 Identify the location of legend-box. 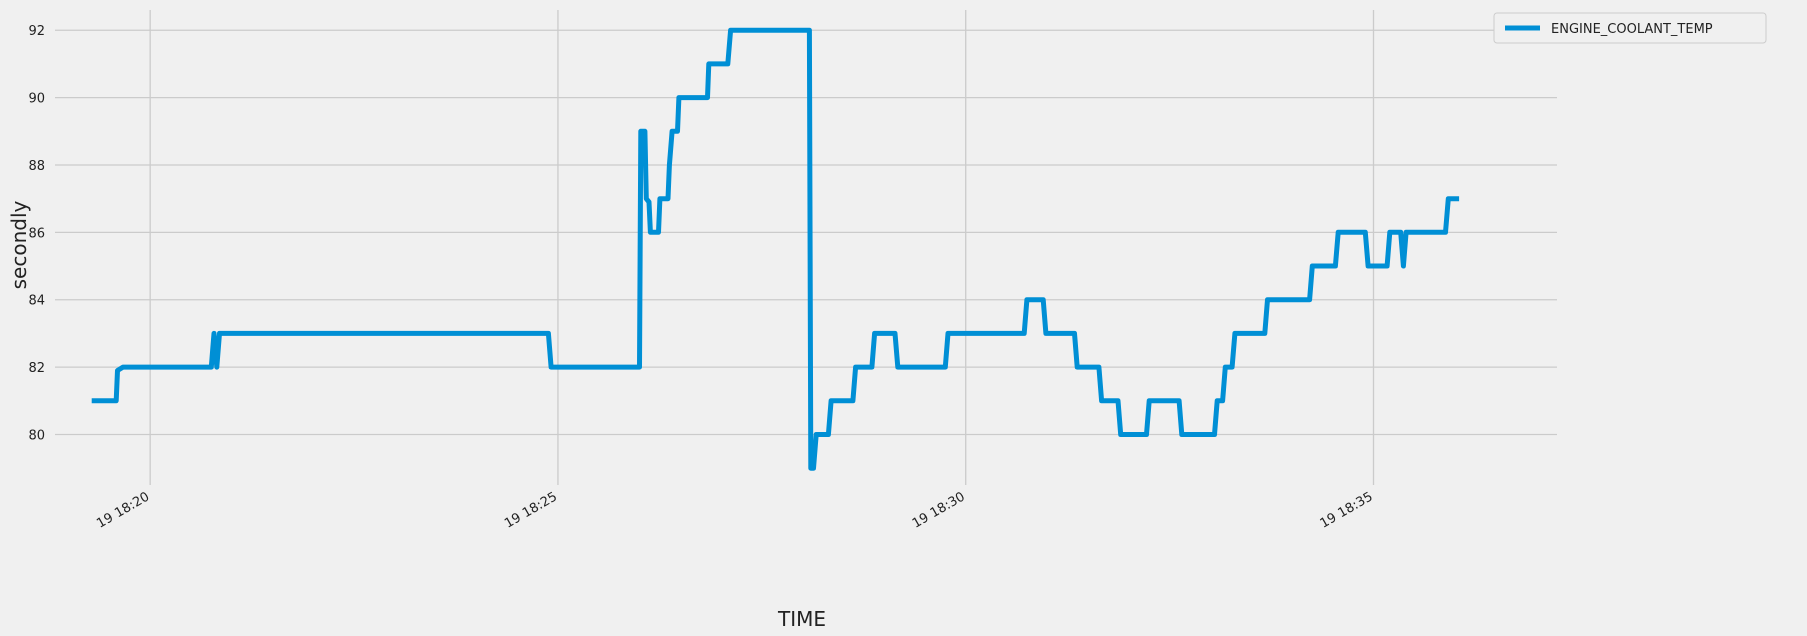
(1630, 28).